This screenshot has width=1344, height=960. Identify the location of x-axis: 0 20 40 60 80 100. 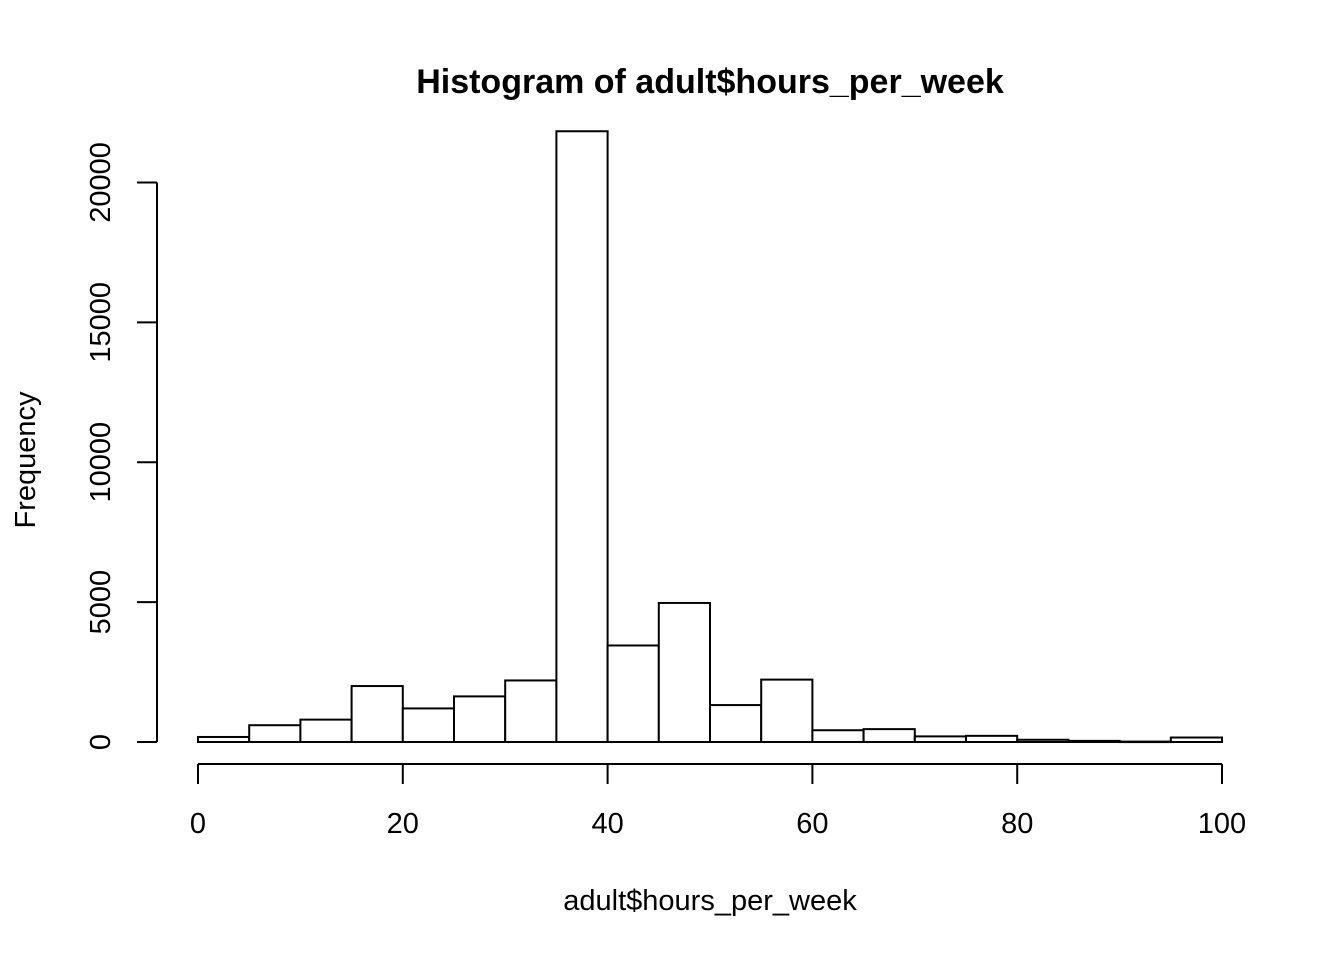
(718, 801).